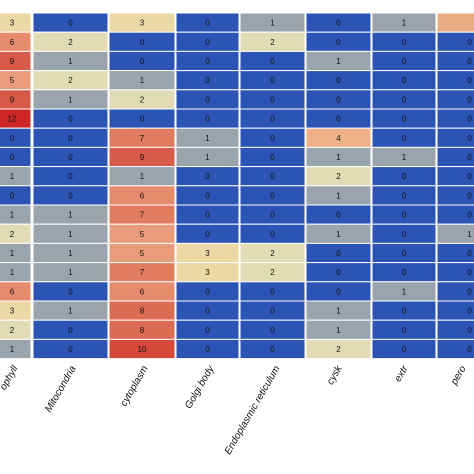  Describe the element at coordinates (459, 376) in the screenshot. I see `column-label: pero` at that location.